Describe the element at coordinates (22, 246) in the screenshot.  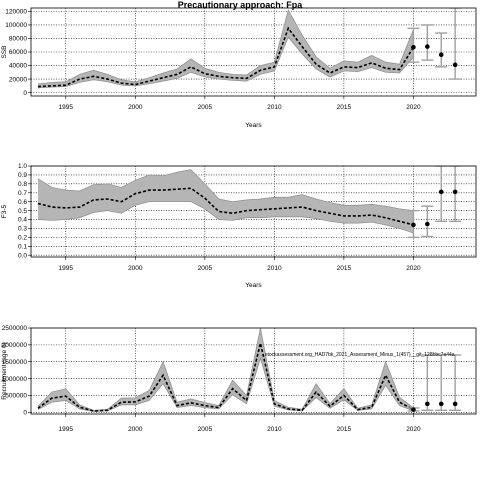
I see `y-tick-label: 0.1` at that location.